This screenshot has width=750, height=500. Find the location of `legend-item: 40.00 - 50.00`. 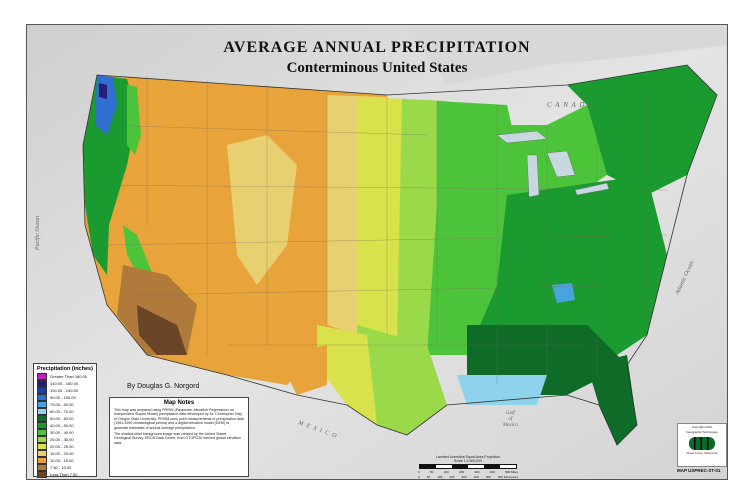

legend-item: 40.00 - 50.00 is located at coordinates (65, 425).